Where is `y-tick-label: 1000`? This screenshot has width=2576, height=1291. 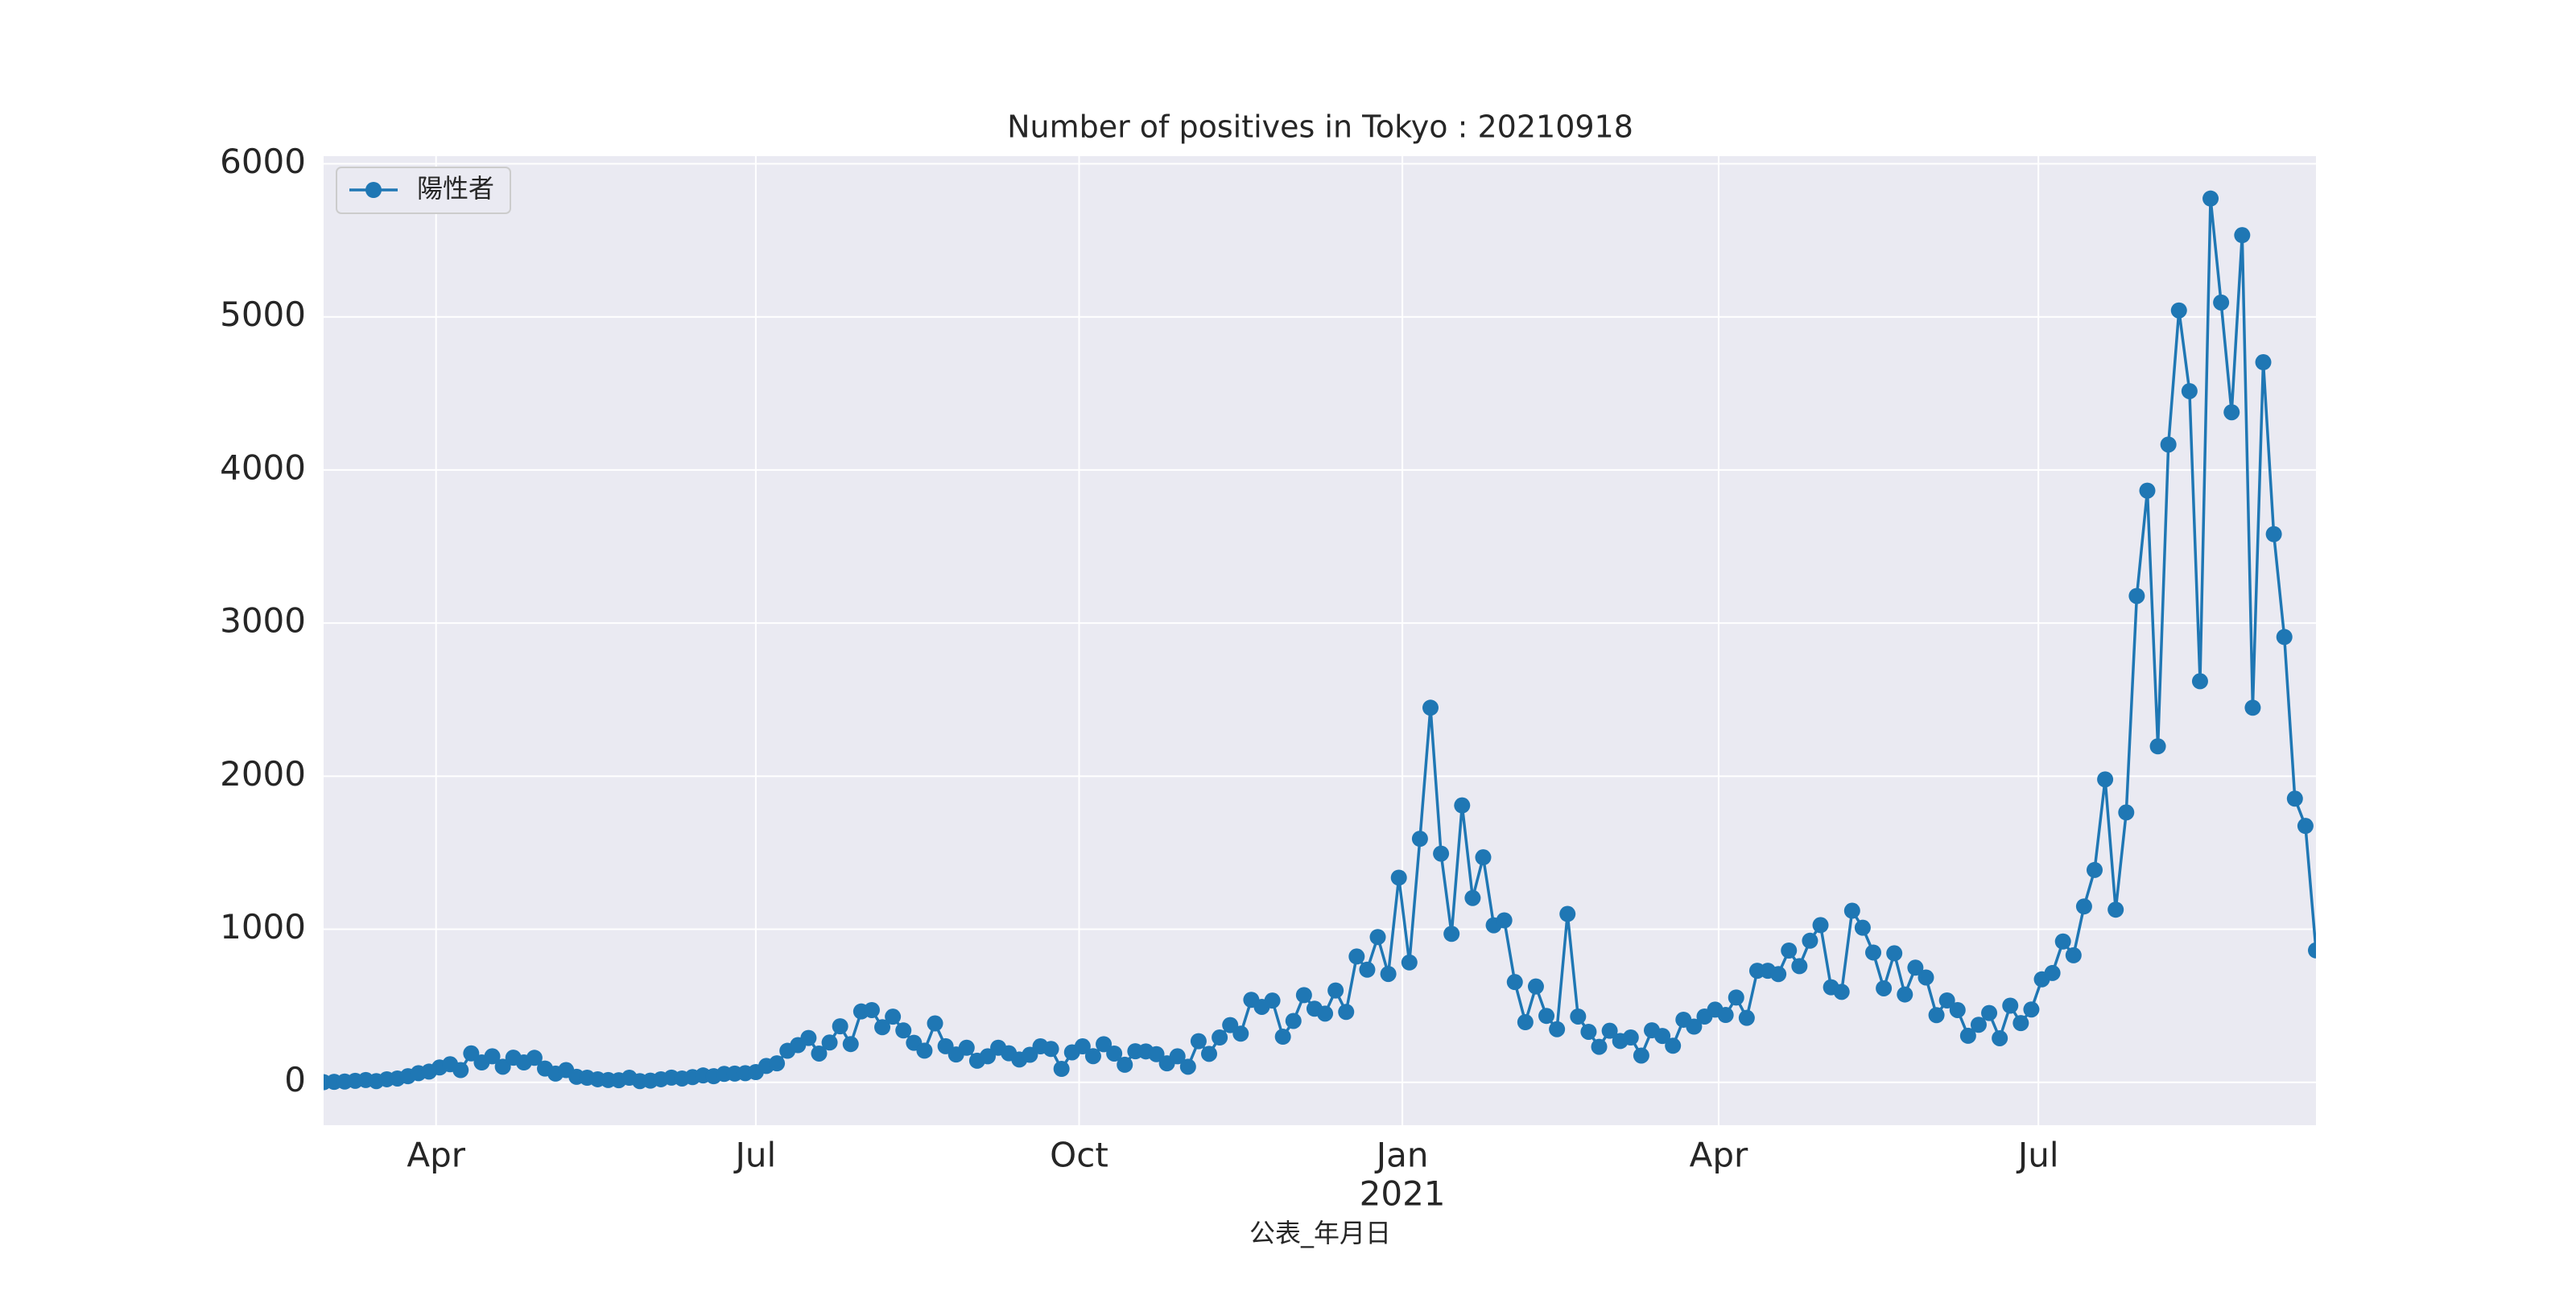 y-tick-label: 1000 is located at coordinates (263, 927).